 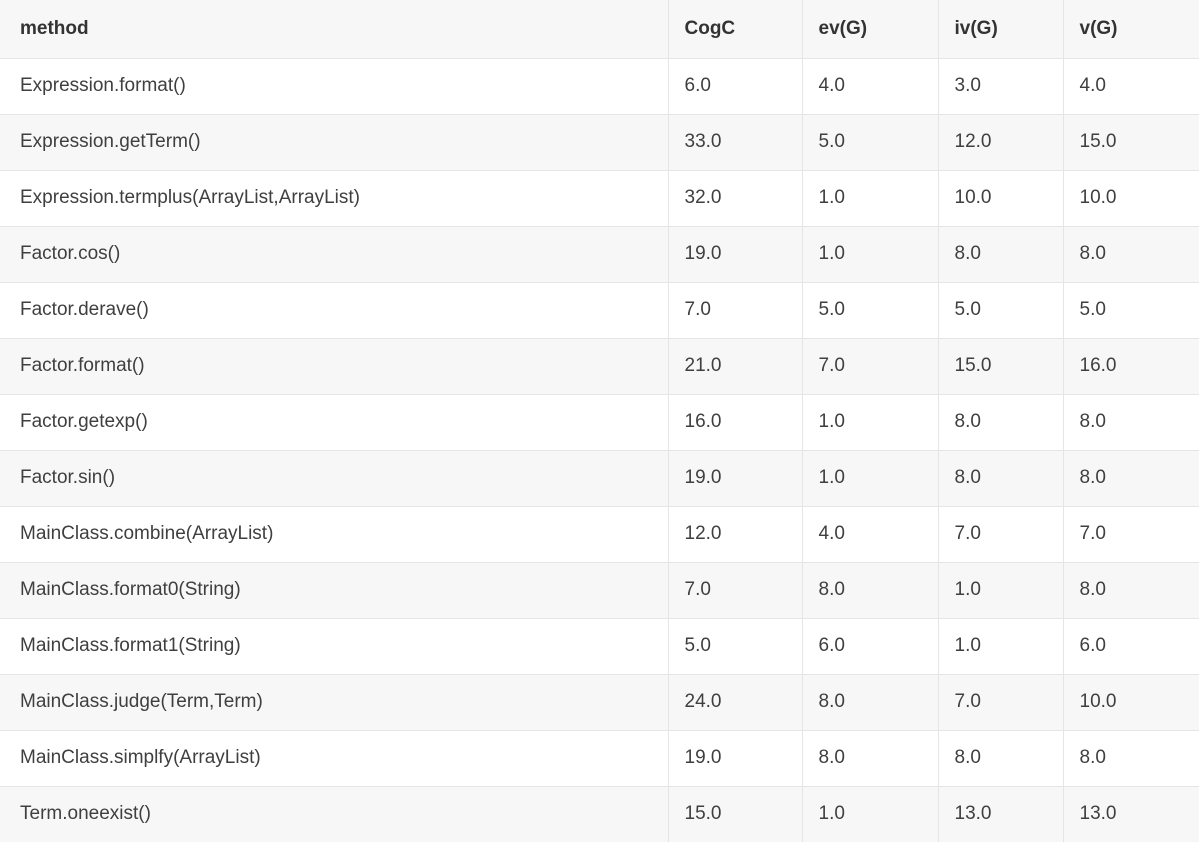 I want to click on method-cell: MainClass.judge(Term,Term), so click(x=334, y=701).